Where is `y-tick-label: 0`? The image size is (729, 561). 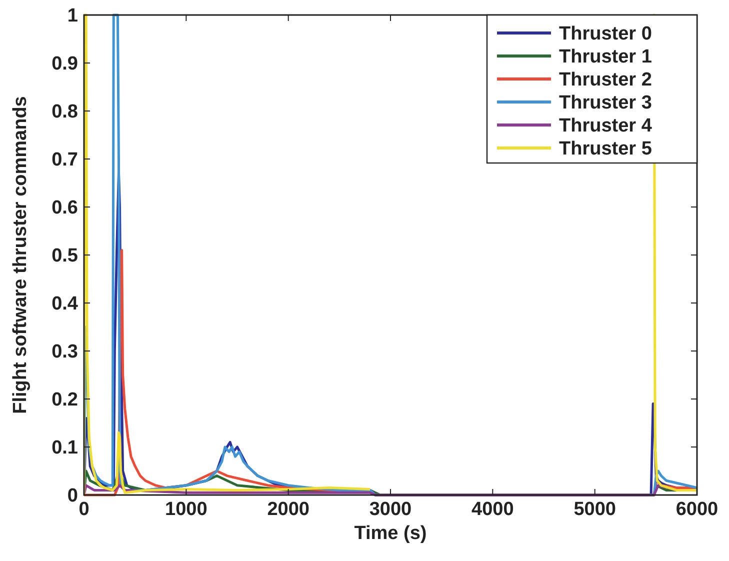 y-tick-label: 0 is located at coordinates (72, 496).